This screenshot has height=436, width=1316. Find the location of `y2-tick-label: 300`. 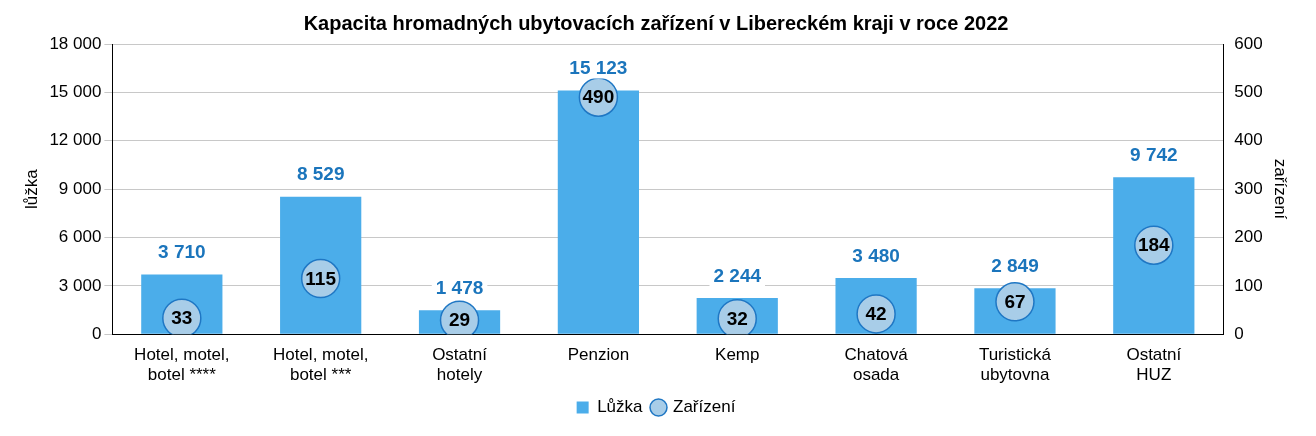

y2-tick-label: 300 is located at coordinates (1248, 188).